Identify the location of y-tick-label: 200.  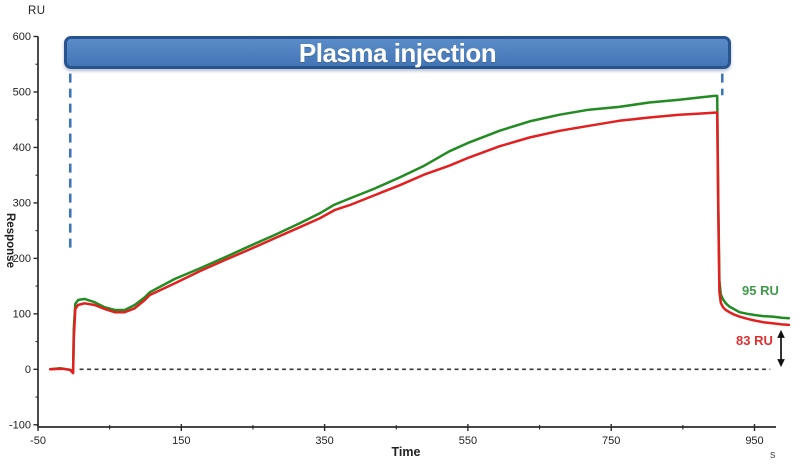
(22, 259).